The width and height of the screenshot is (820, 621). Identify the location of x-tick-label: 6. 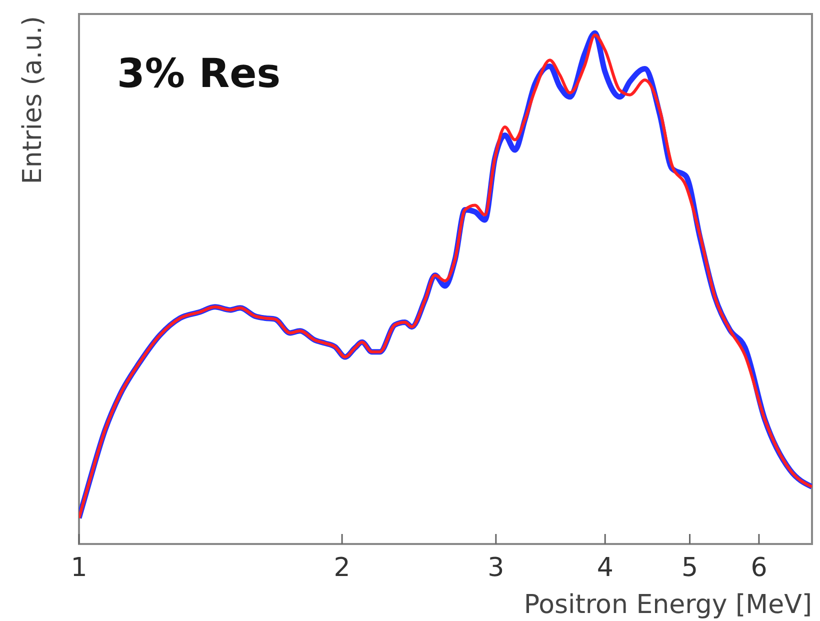
(759, 568).